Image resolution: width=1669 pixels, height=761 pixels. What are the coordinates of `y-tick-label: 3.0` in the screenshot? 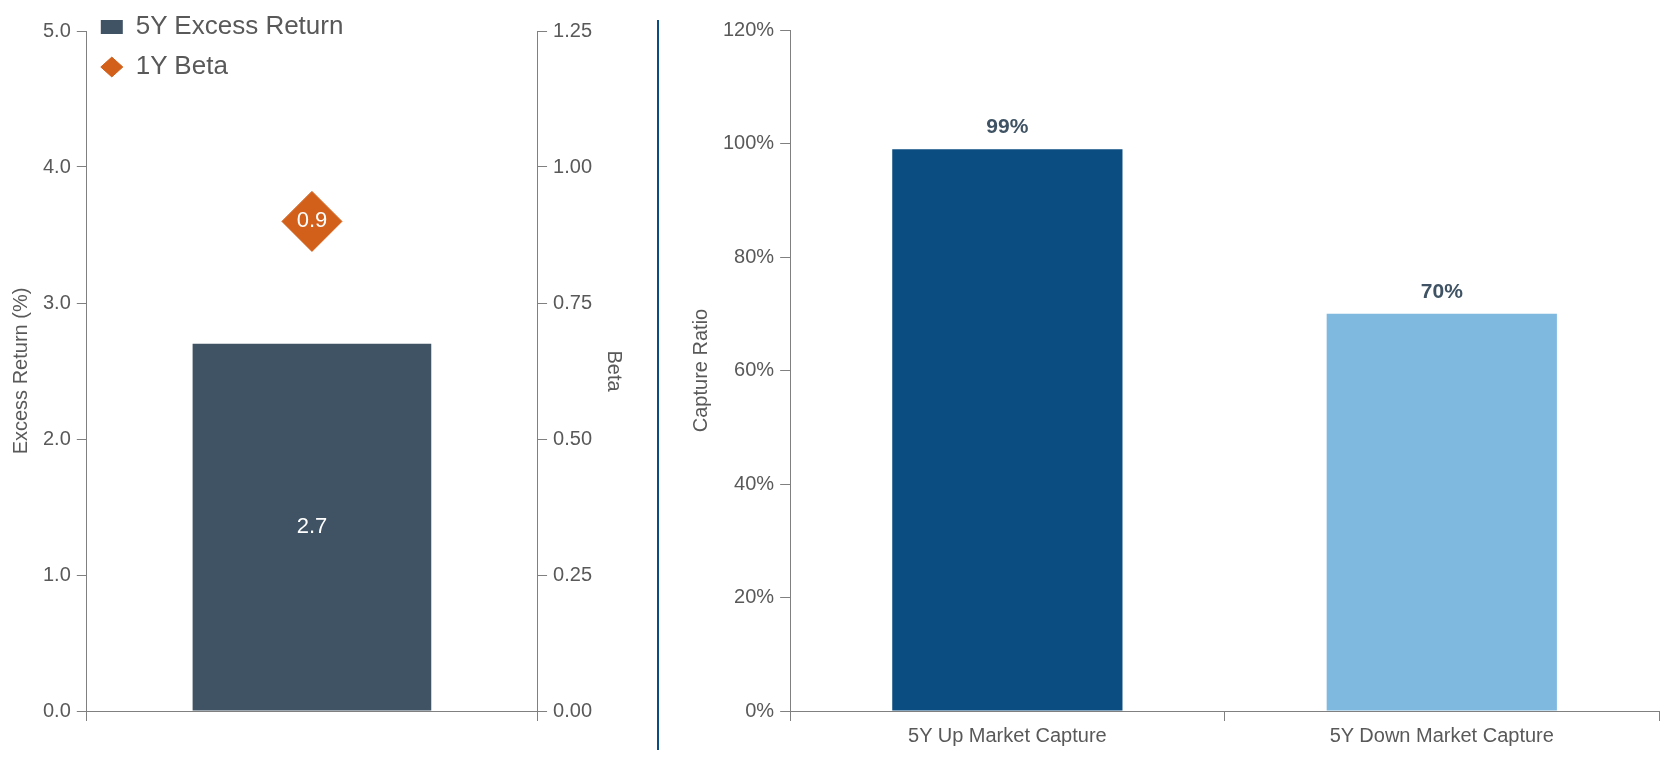 It's located at (56, 301).